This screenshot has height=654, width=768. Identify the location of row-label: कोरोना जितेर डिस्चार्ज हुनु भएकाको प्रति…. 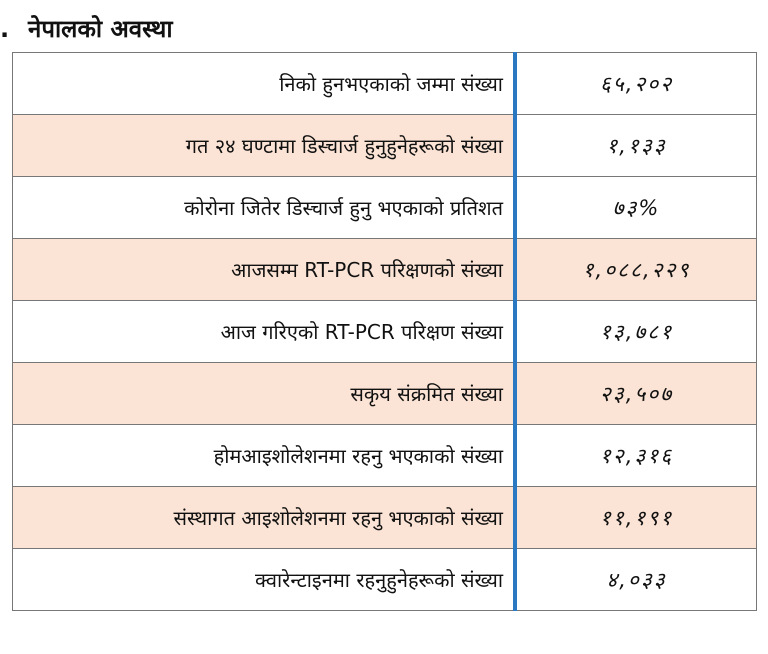
(264, 207).